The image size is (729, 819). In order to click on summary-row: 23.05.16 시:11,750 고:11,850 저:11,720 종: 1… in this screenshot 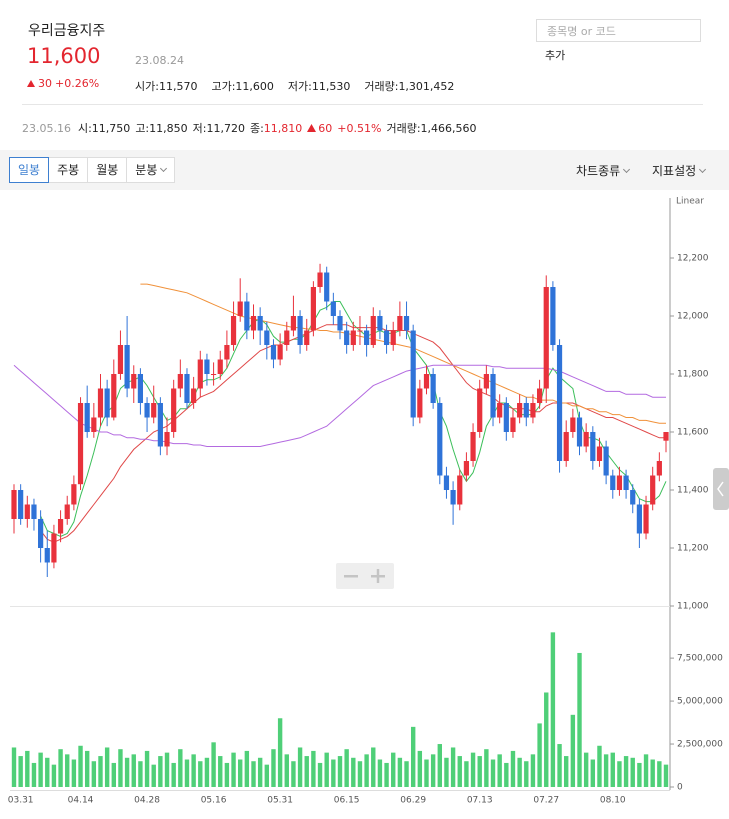, I will do `click(249, 128)`.